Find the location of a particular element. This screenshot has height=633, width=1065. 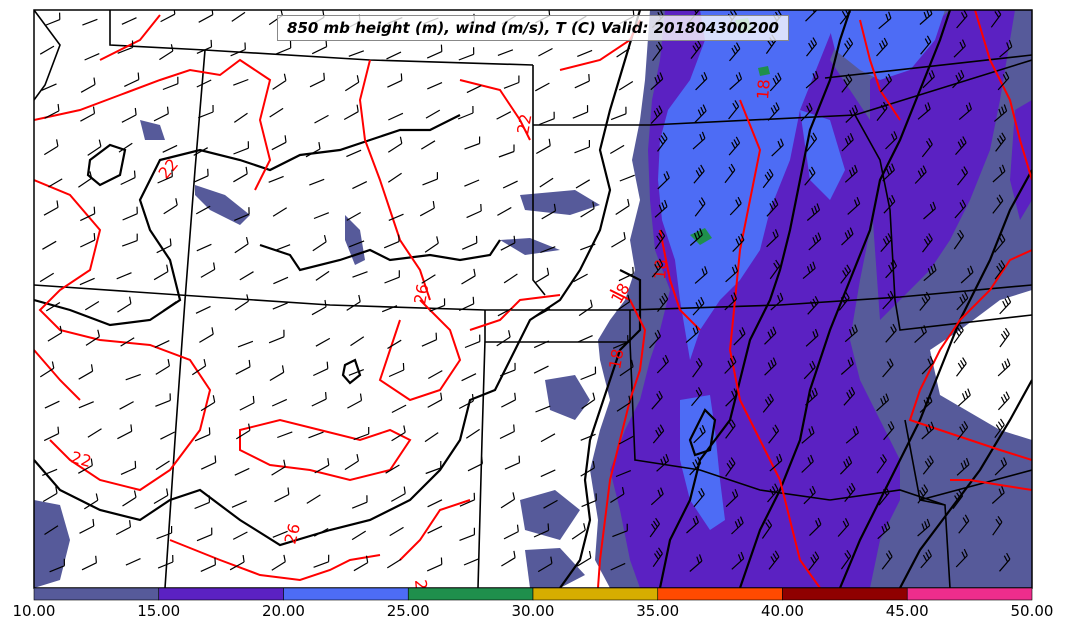

colorbar is located at coordinates (533, 594).